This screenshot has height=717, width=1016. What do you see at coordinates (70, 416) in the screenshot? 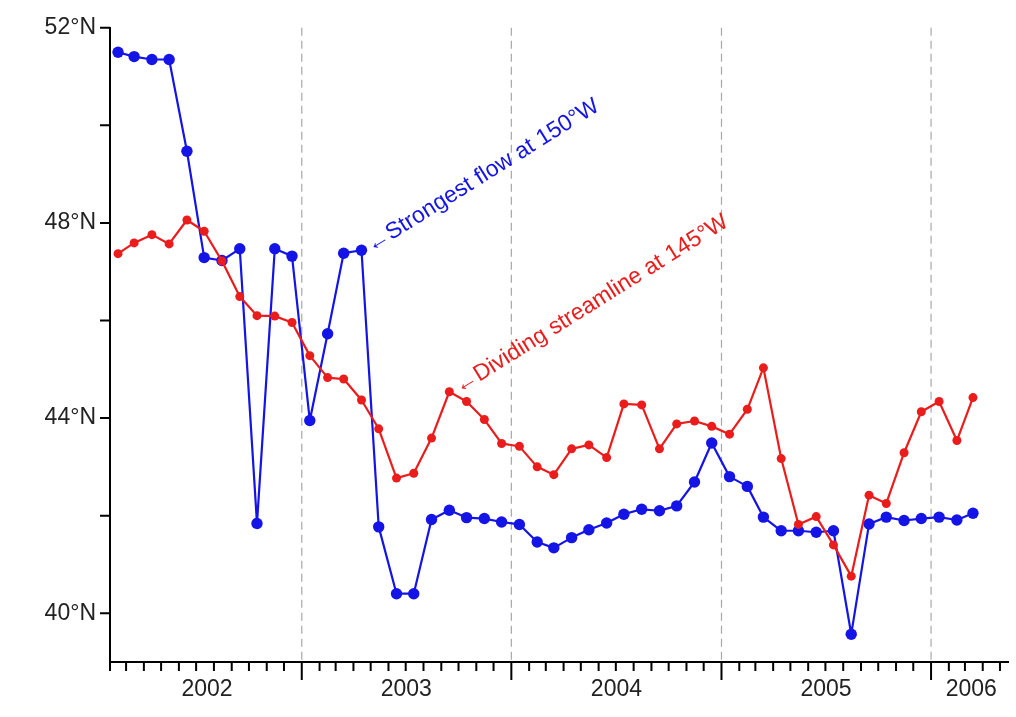
I see `y-tick-label: 44°N` at bounding box center [70, 416].